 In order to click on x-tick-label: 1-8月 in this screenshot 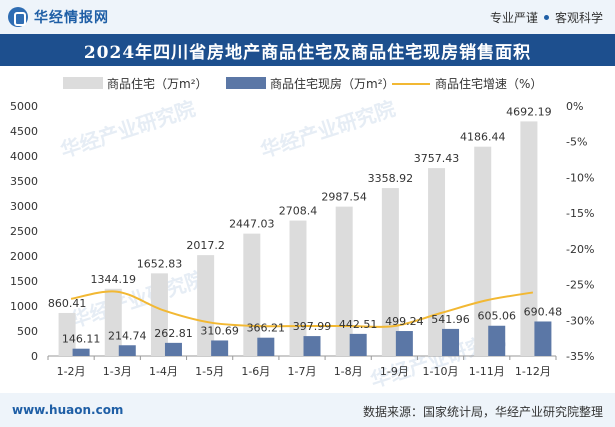, I will do `click(348, 371)`.